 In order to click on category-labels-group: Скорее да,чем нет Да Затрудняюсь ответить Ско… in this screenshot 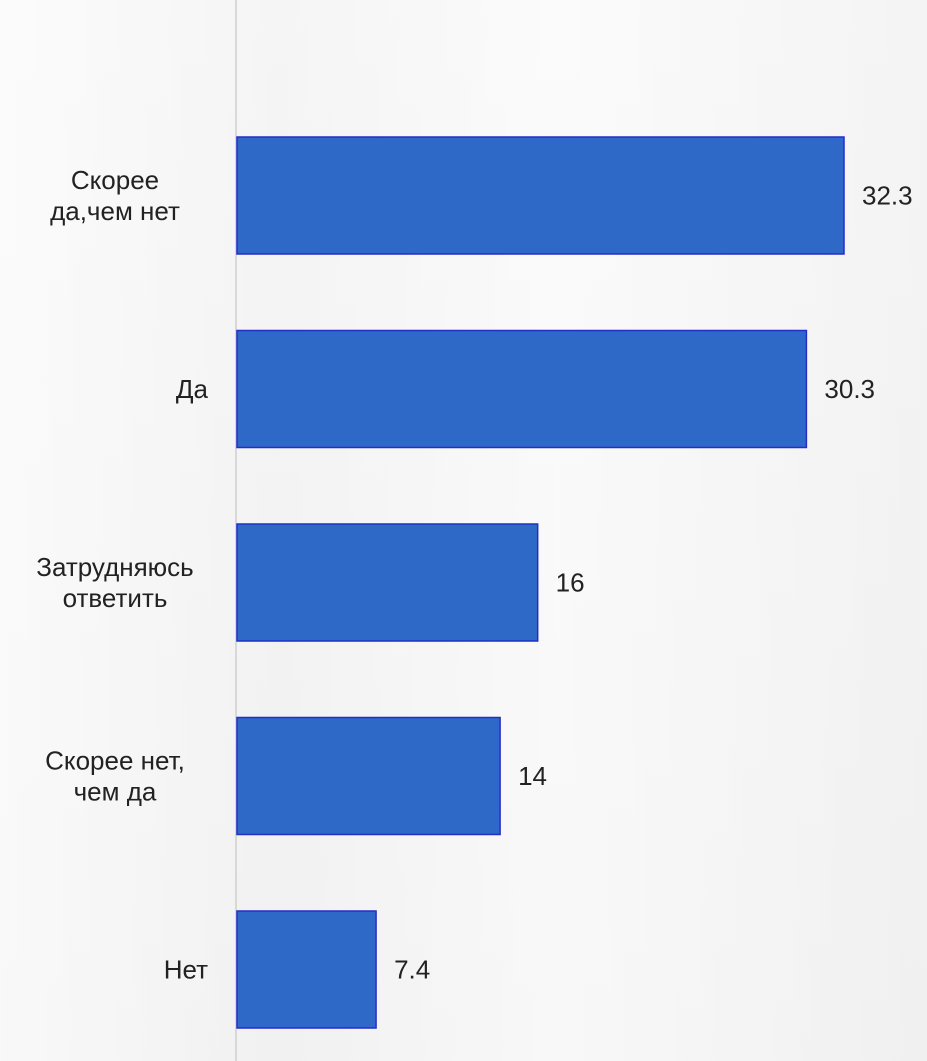, I will do `click(122, 575)`.